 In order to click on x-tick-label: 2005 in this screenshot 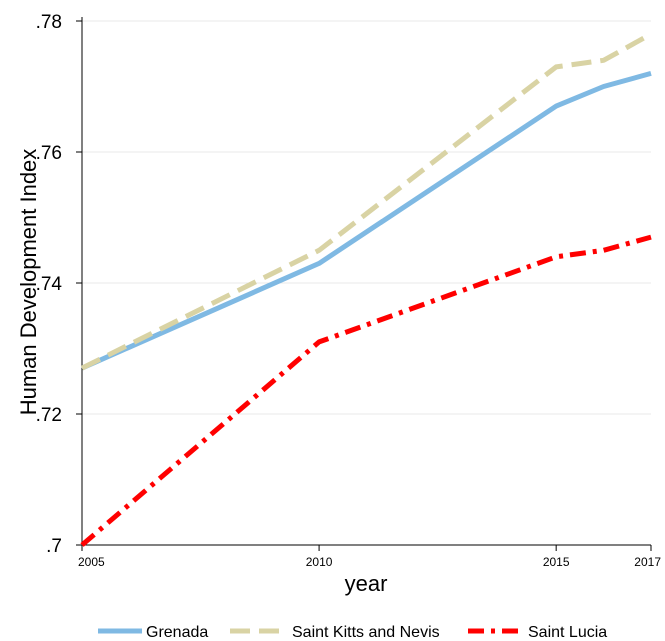, I will do `click(91, 562)`.